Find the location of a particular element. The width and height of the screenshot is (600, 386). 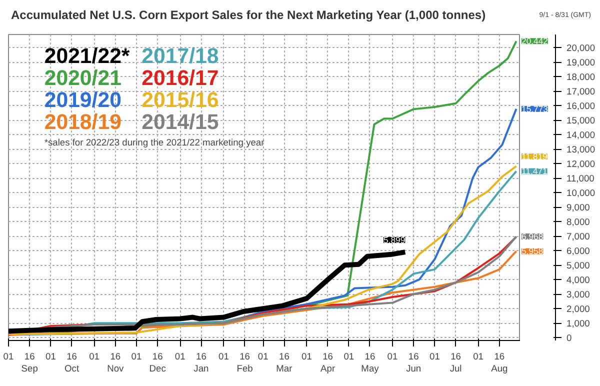

y-tick-label: 1,000 is located at coordinates (578, 323).